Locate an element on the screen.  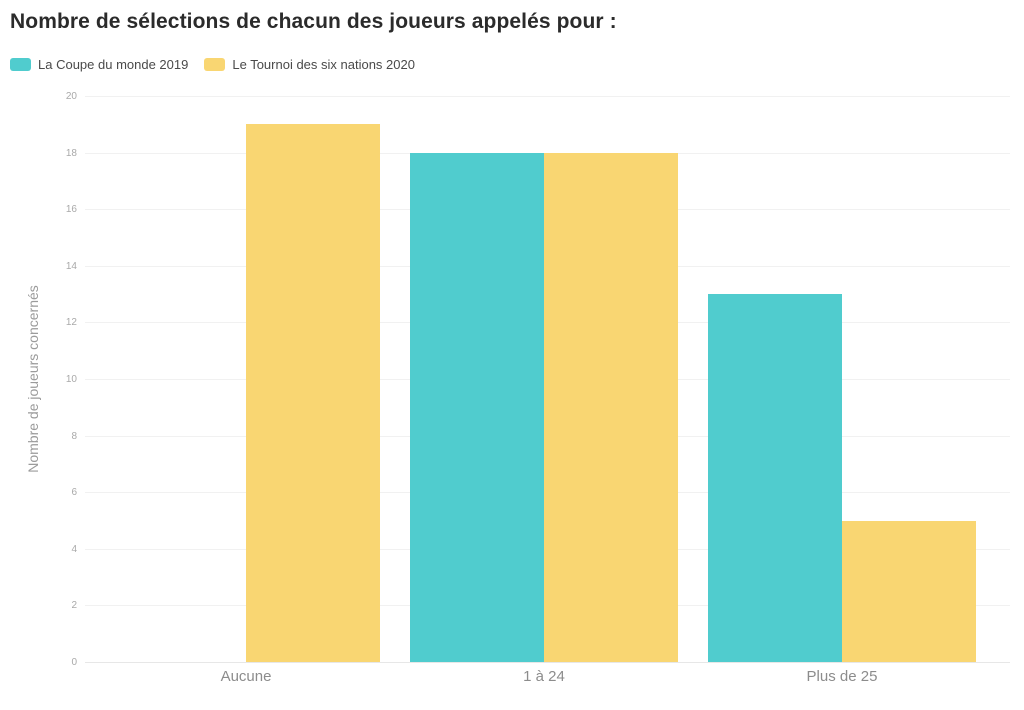
y-tick-label-8: 8 is located at coordinates (74, 436).